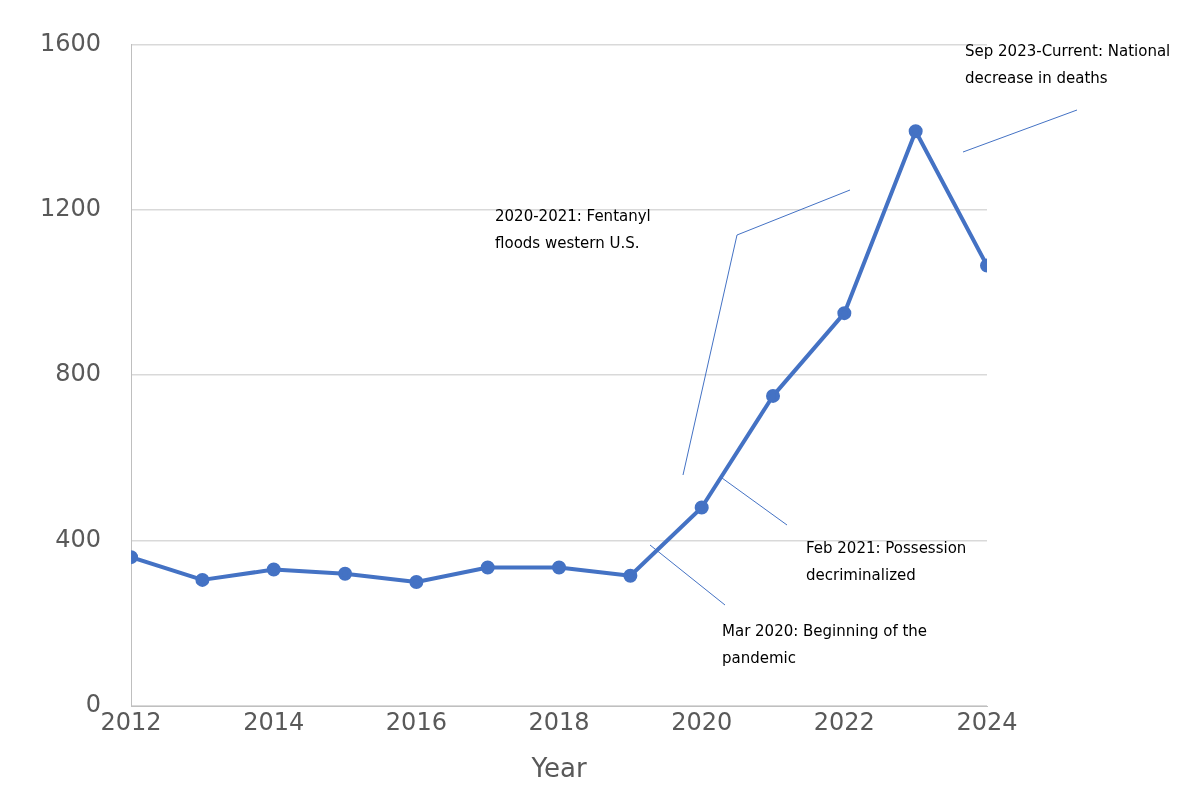 The image size is (1204, 795). Describe the element at coordinates (1068, 65) in the screenshot. I see `annotation: Sep 2023-Current: National decrease in deaths` at that location.